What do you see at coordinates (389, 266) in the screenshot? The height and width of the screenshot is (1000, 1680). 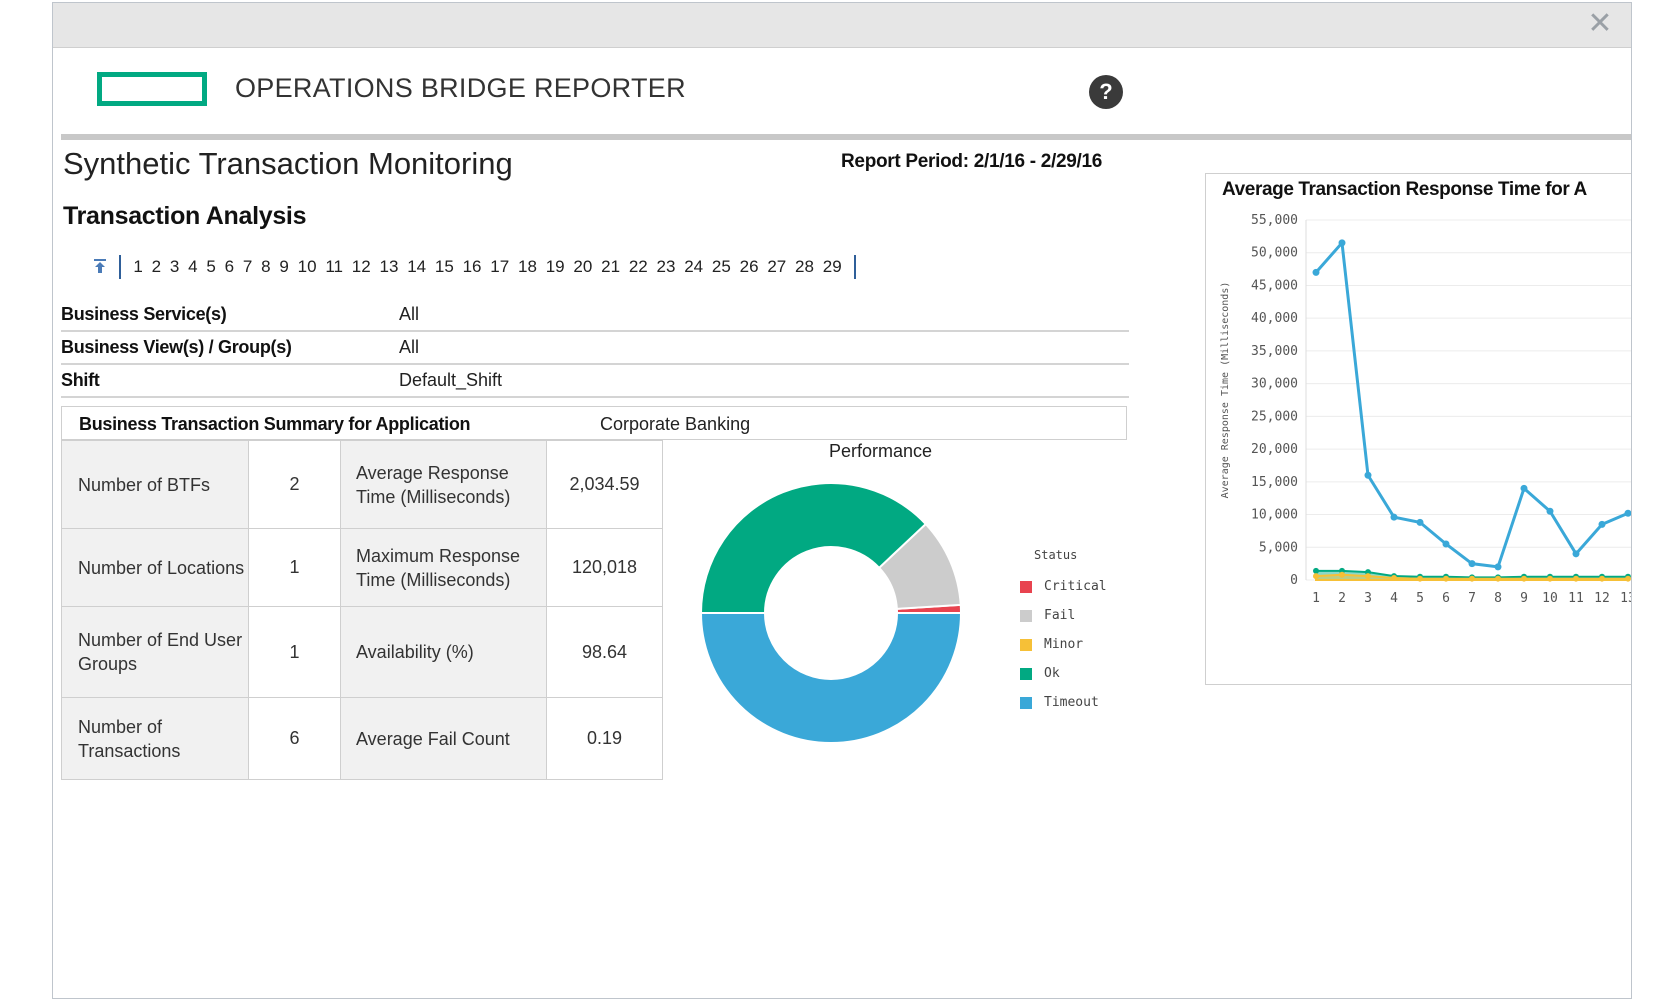 I see `page-link-13: 13` at bounding box center [389, 266].